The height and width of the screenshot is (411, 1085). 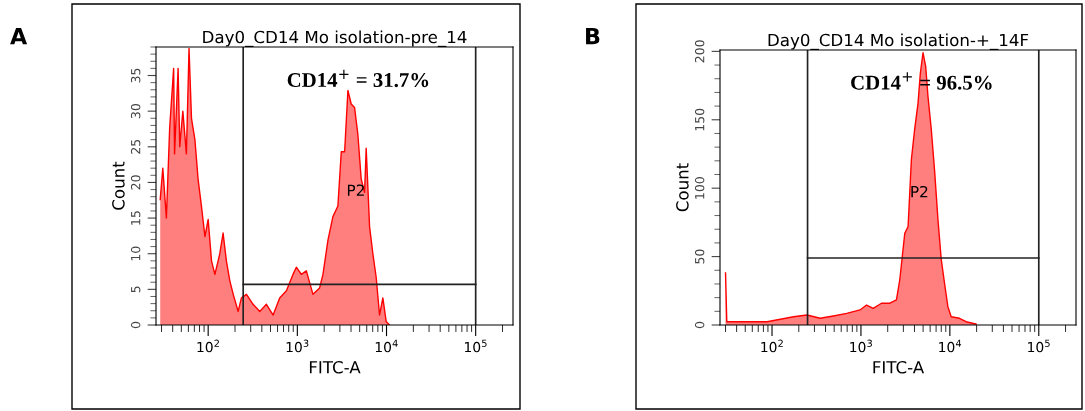 I want to click on text: B, so click(x=593, y=36).